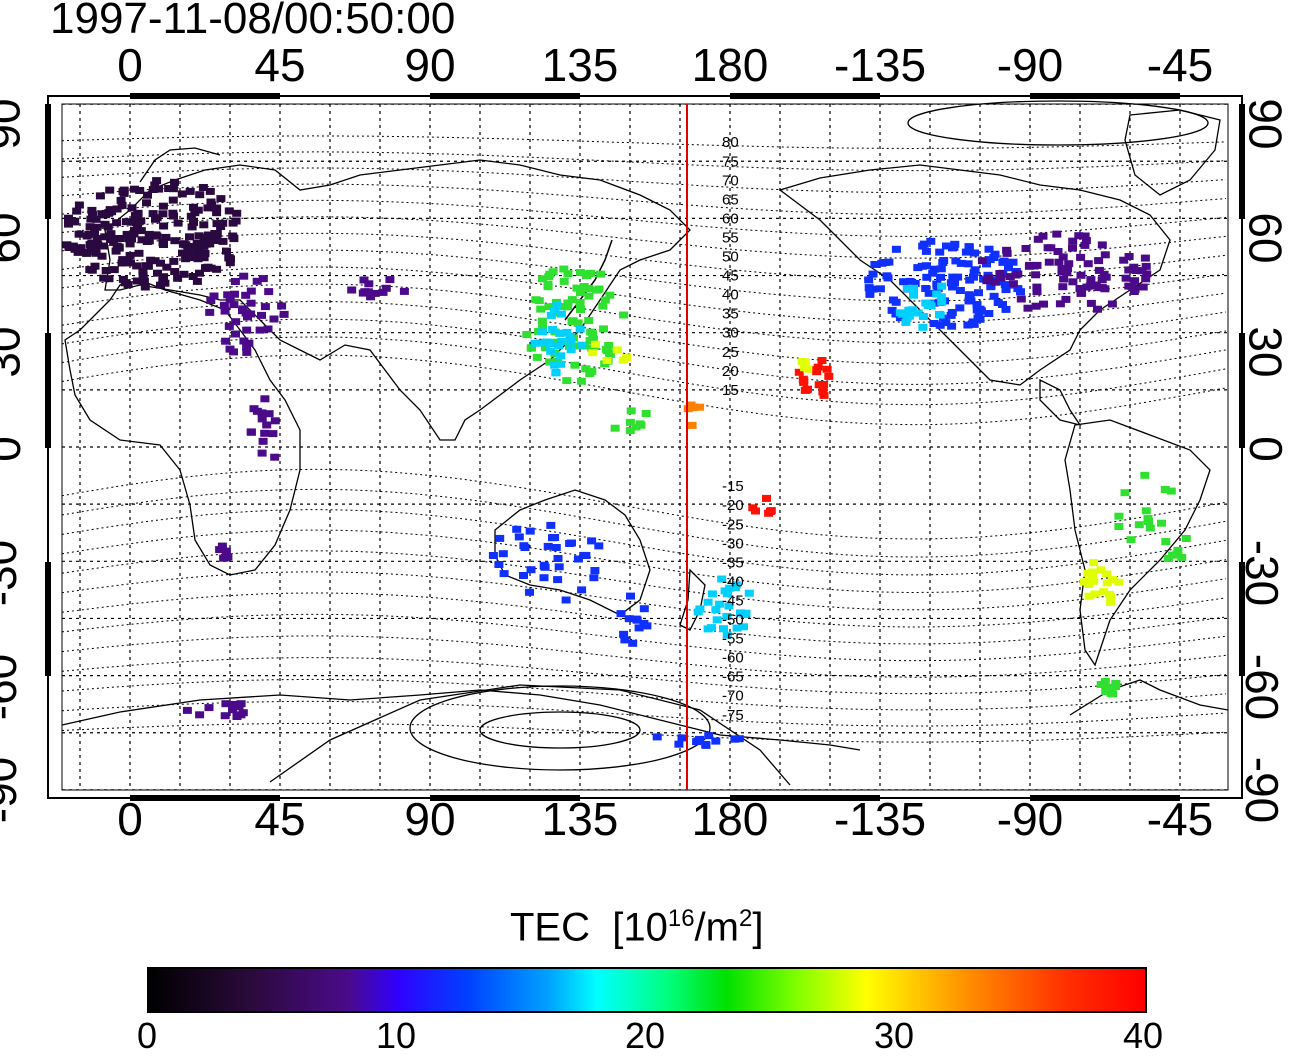 The width and height of the screenshot is (1292, 1057). I want to click on mlat-label: 60, so click(730, 218).